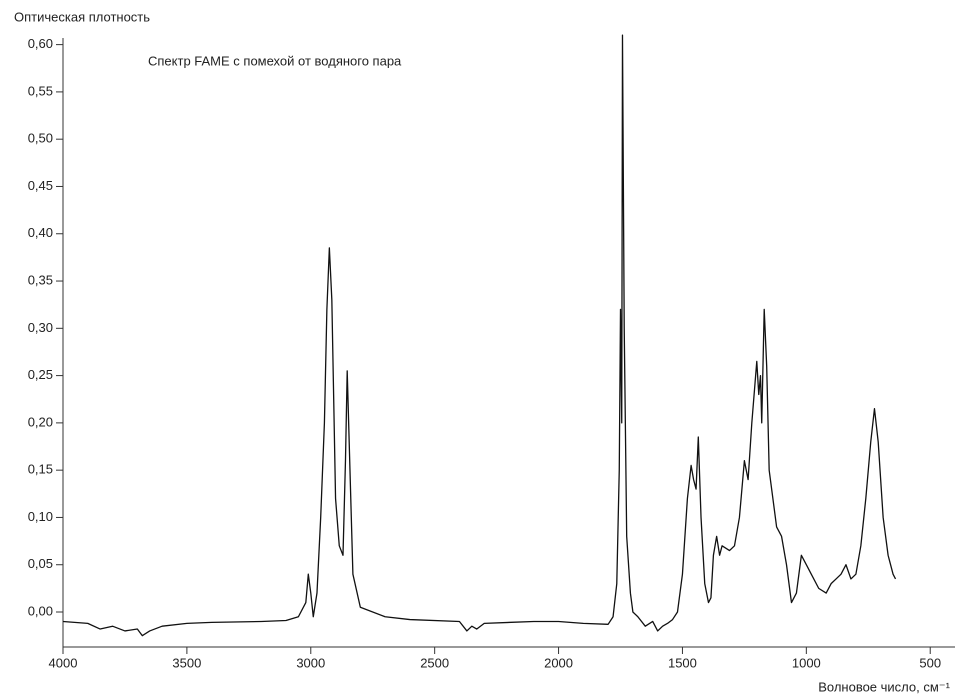 This screenshot has height=697, width=957. What do you see at coordinates (40, 327) in the screenshot?
I see `y-tick-label: 0,30` at bounding box center [40, 327].